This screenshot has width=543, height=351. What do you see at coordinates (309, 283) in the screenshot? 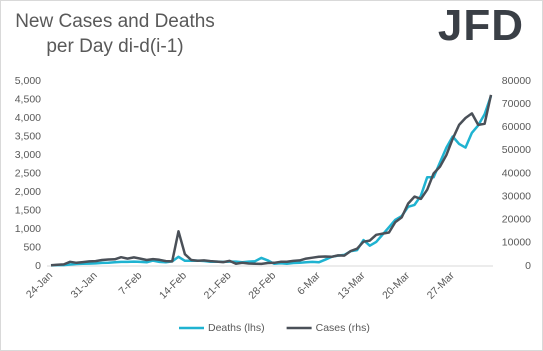
I see `x-tick-label: 6-Mar` at bounding box center [309, 283].